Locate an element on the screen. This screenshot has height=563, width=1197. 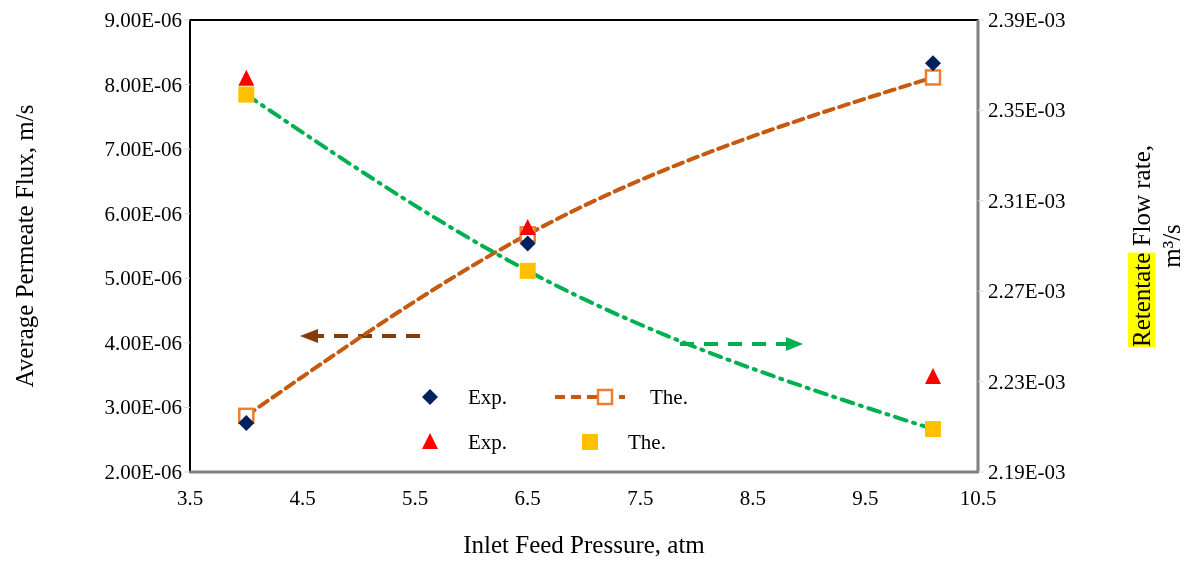
y-tick-label: 4.00E-06 is located at coordinates (143, 342).